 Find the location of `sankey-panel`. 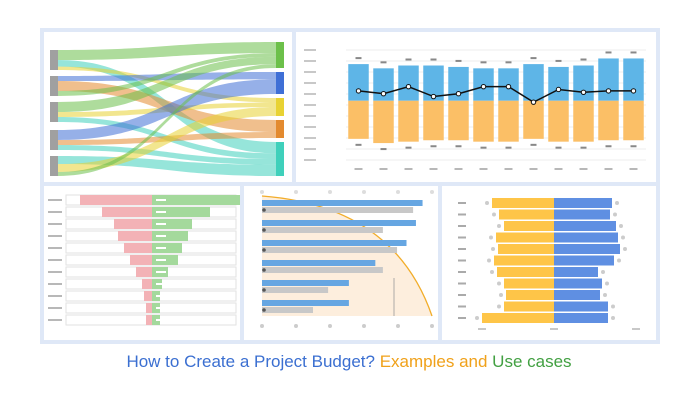

sankey-panel is located at coordinates (168, 107).